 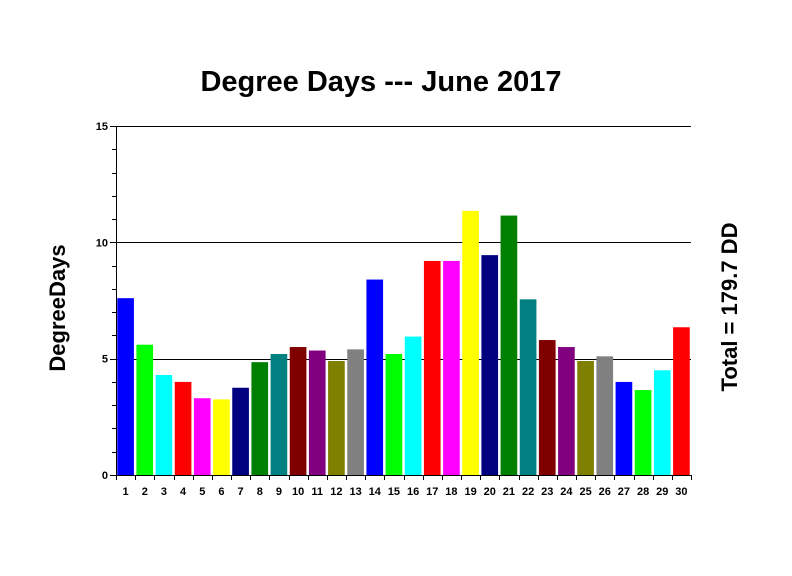 What do you see at coordinates (336, 492) in the screenshot?
I see `x-tick-label-12: 12` at bounding box center [336, 492].